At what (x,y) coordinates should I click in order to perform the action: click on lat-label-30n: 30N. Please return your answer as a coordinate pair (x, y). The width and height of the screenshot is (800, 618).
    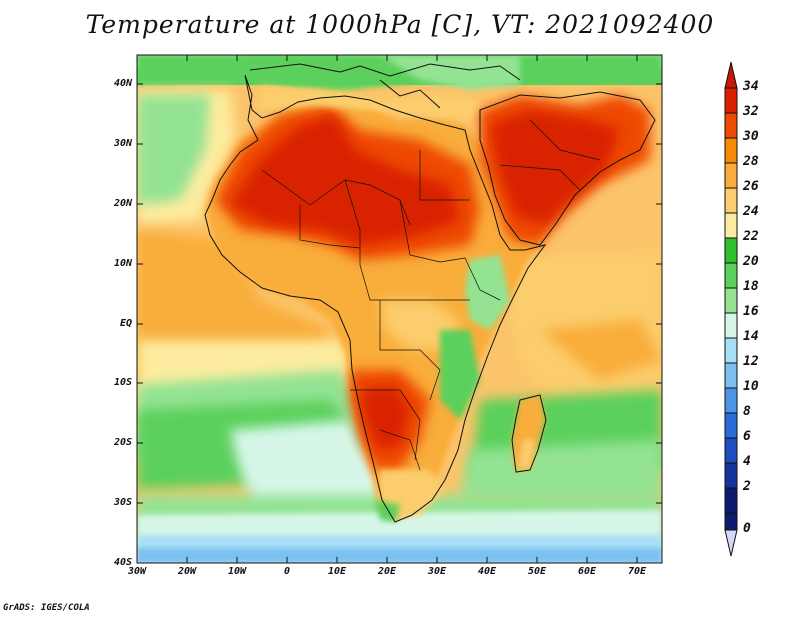
    Looking at the image, I should click on (122, 143).